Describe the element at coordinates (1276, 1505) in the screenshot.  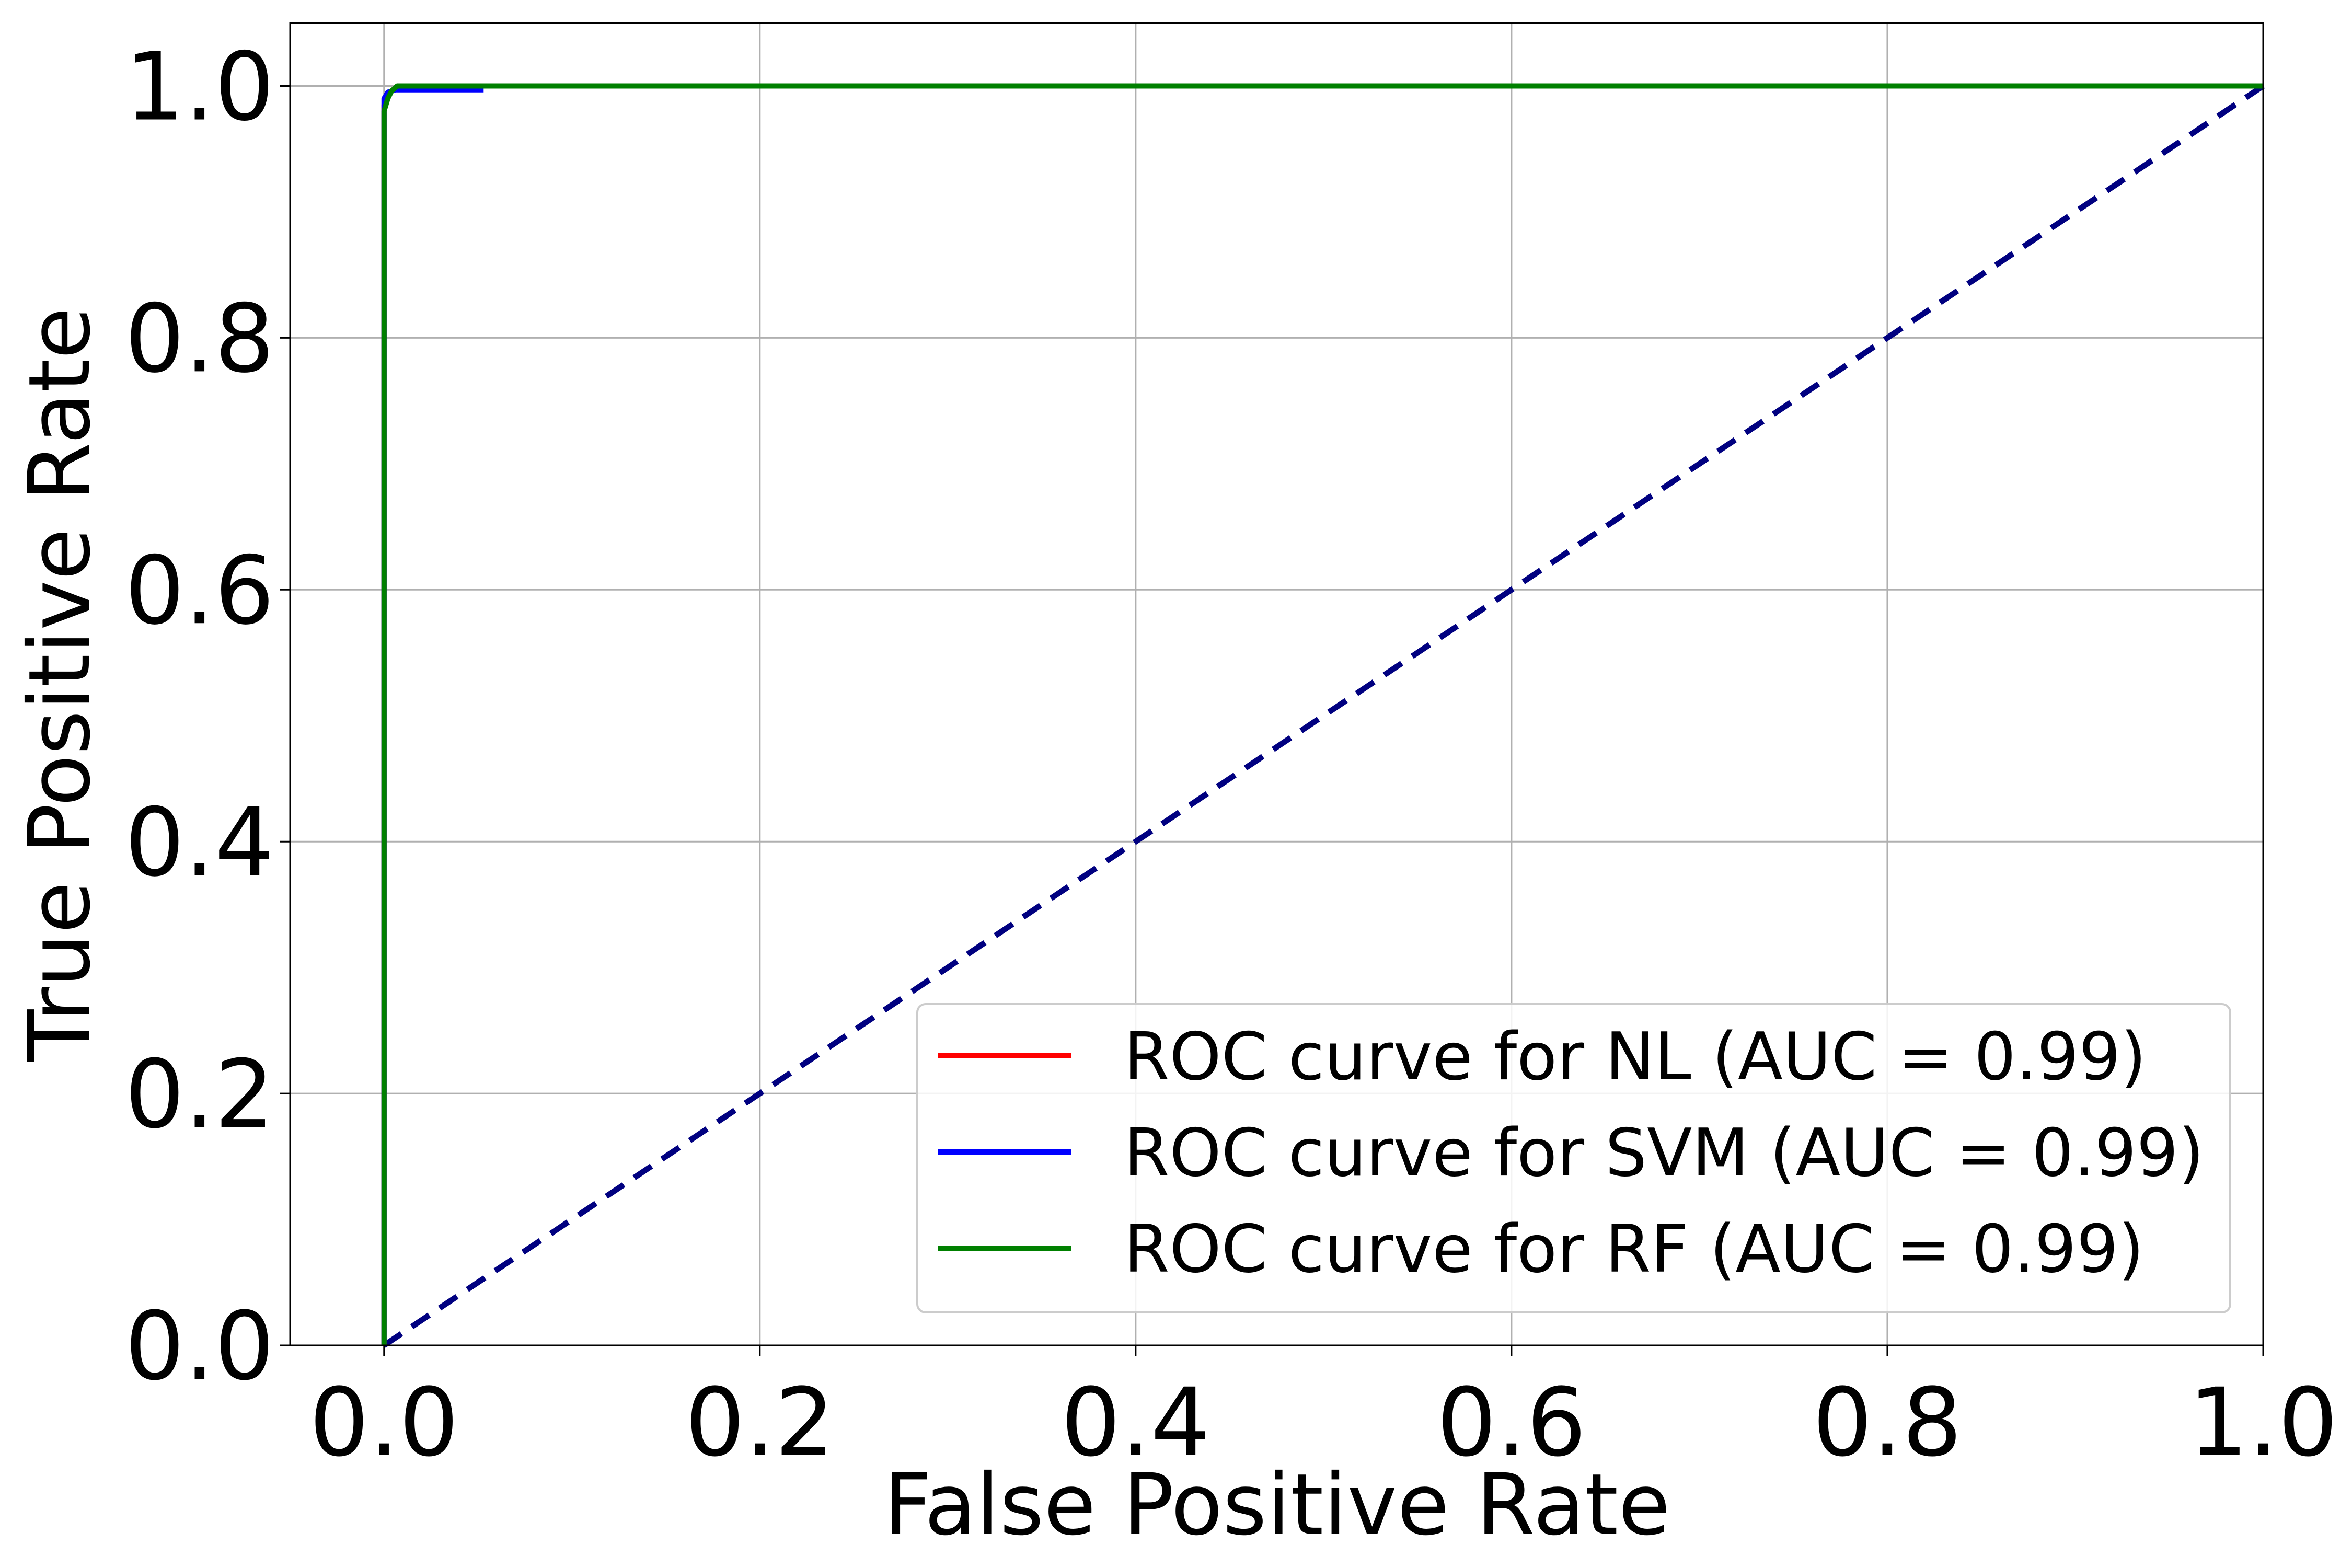
I see `x-axis-label: False Positive Rate` at that location.